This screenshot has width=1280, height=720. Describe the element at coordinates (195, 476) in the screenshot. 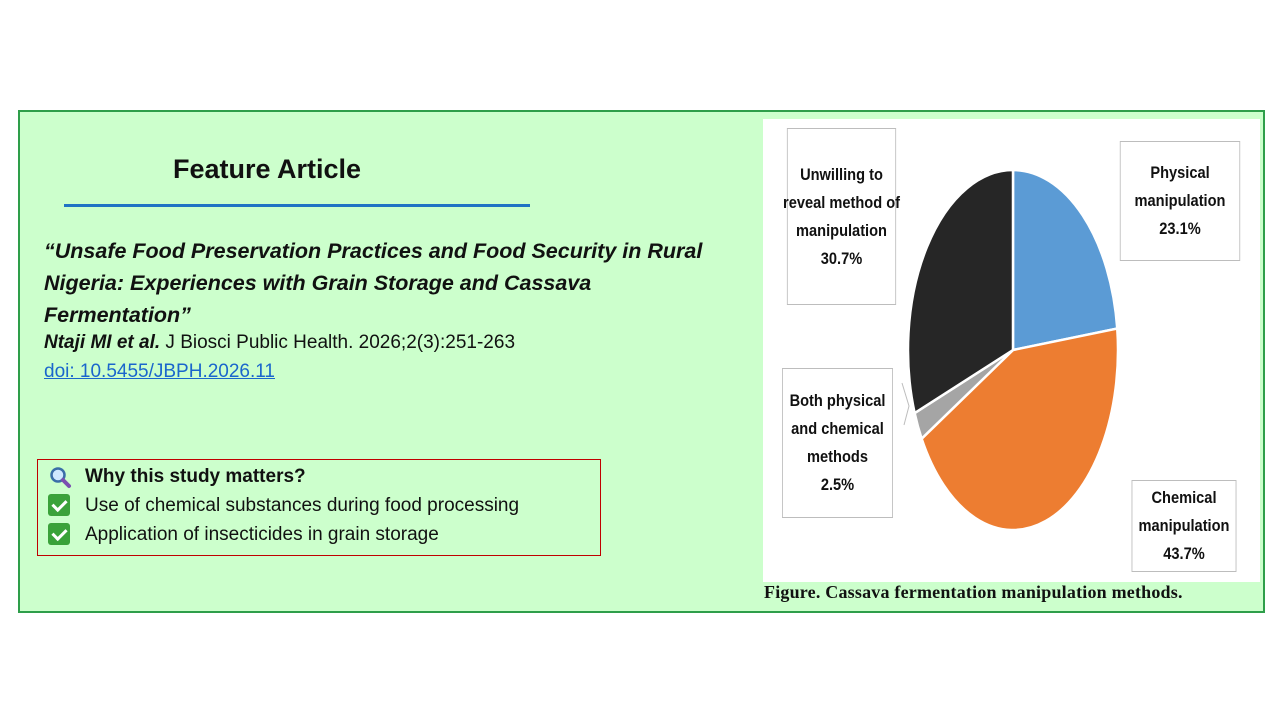

I see `why-title: Why this study matters?` at that location.